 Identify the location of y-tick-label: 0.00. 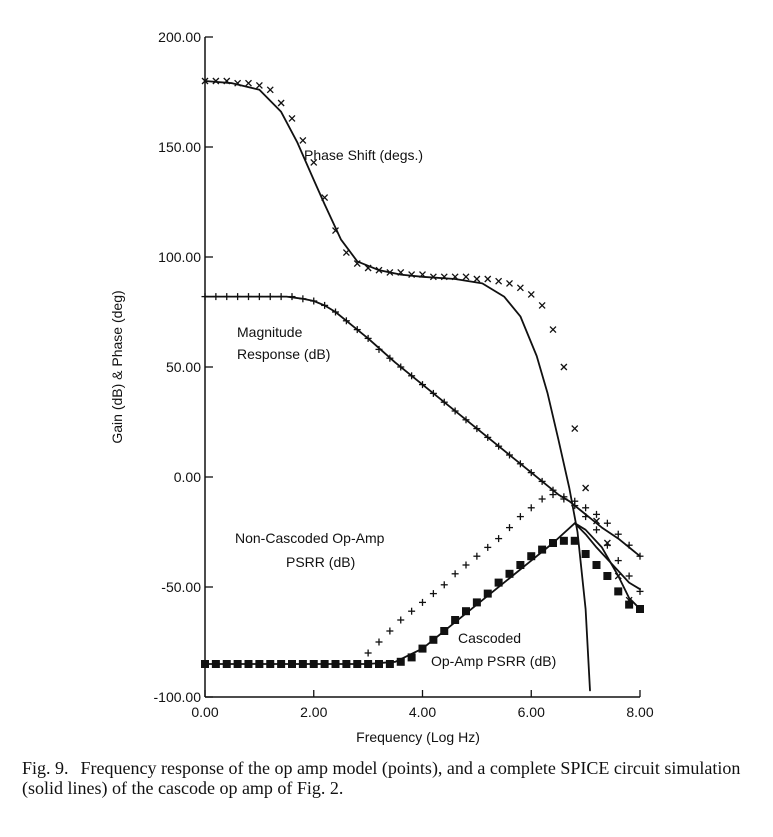
(187, 477).